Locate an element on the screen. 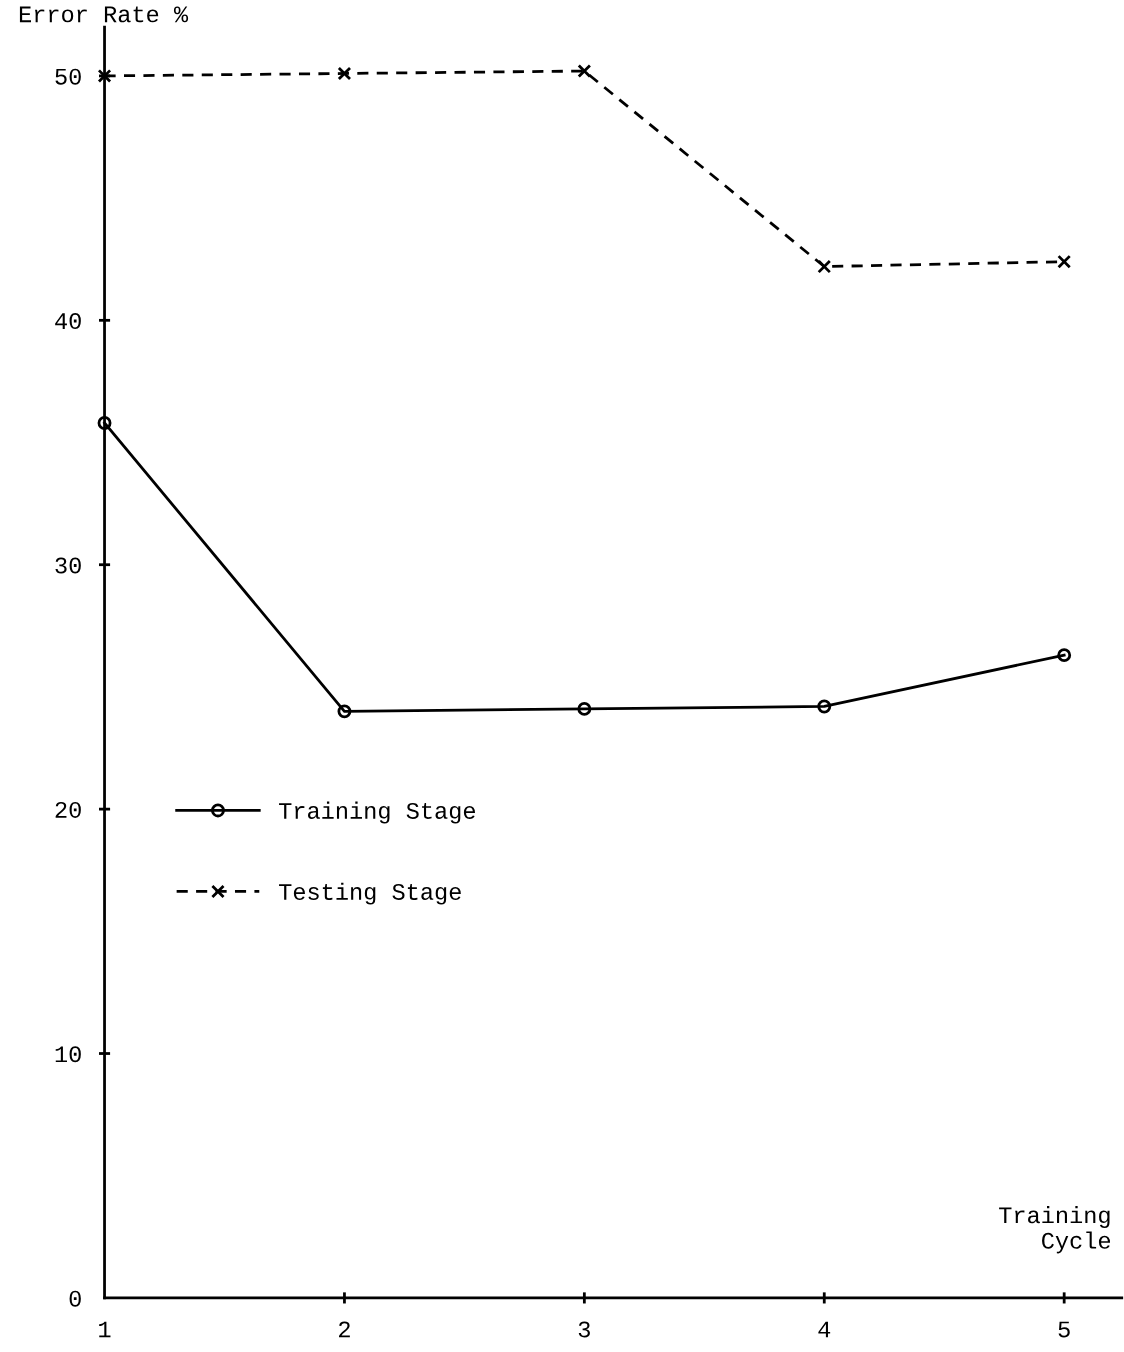 This screenshot has width=1124, height=1352. x-tick-label: 1 is located at coordinates (105, 1329).